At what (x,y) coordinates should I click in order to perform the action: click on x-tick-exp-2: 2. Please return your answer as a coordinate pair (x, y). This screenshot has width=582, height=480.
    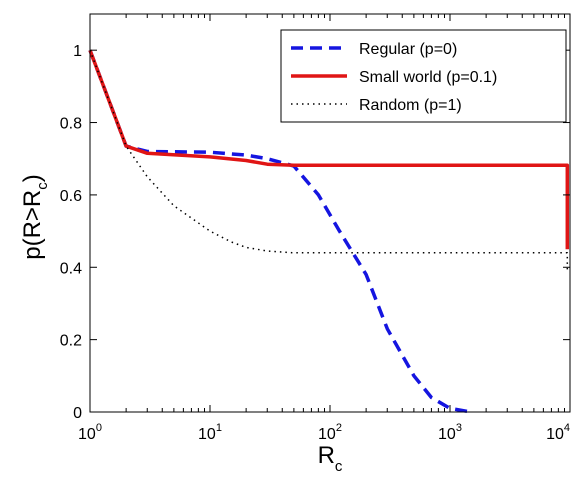
    Looking at the image, I should click on (339, 428).